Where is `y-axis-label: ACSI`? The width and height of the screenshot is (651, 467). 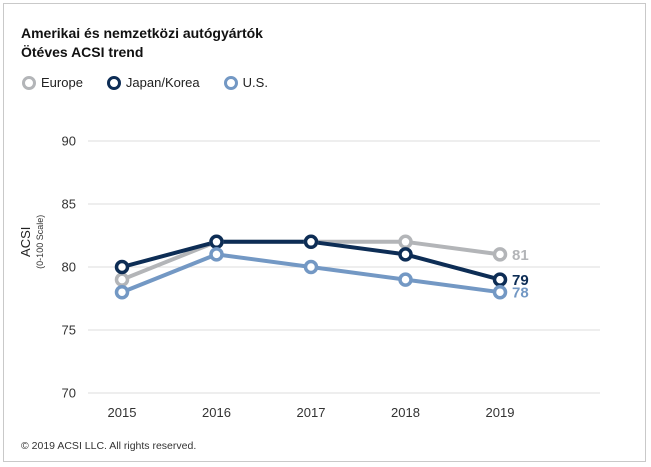 y-axis-label: ACSI is located at coordinates (25, 242).